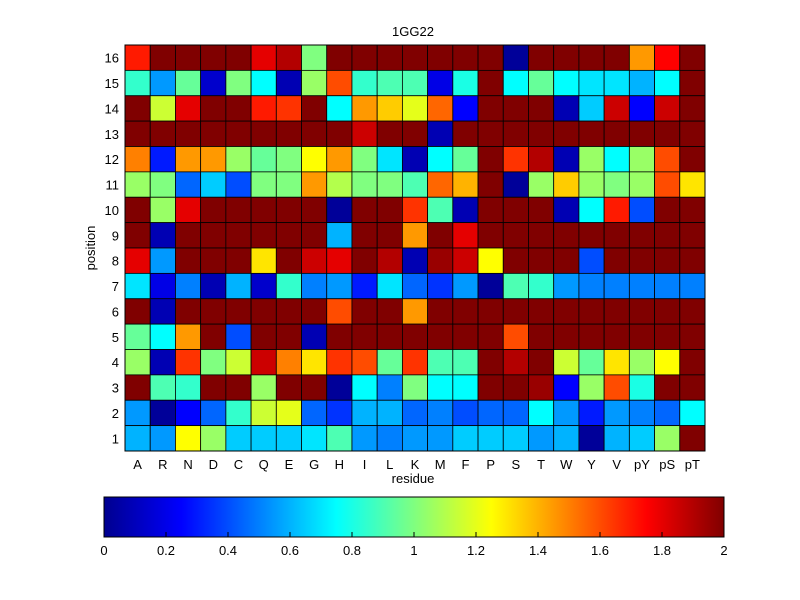  I want to click on y-tick-label: 1, so click(115, 438).